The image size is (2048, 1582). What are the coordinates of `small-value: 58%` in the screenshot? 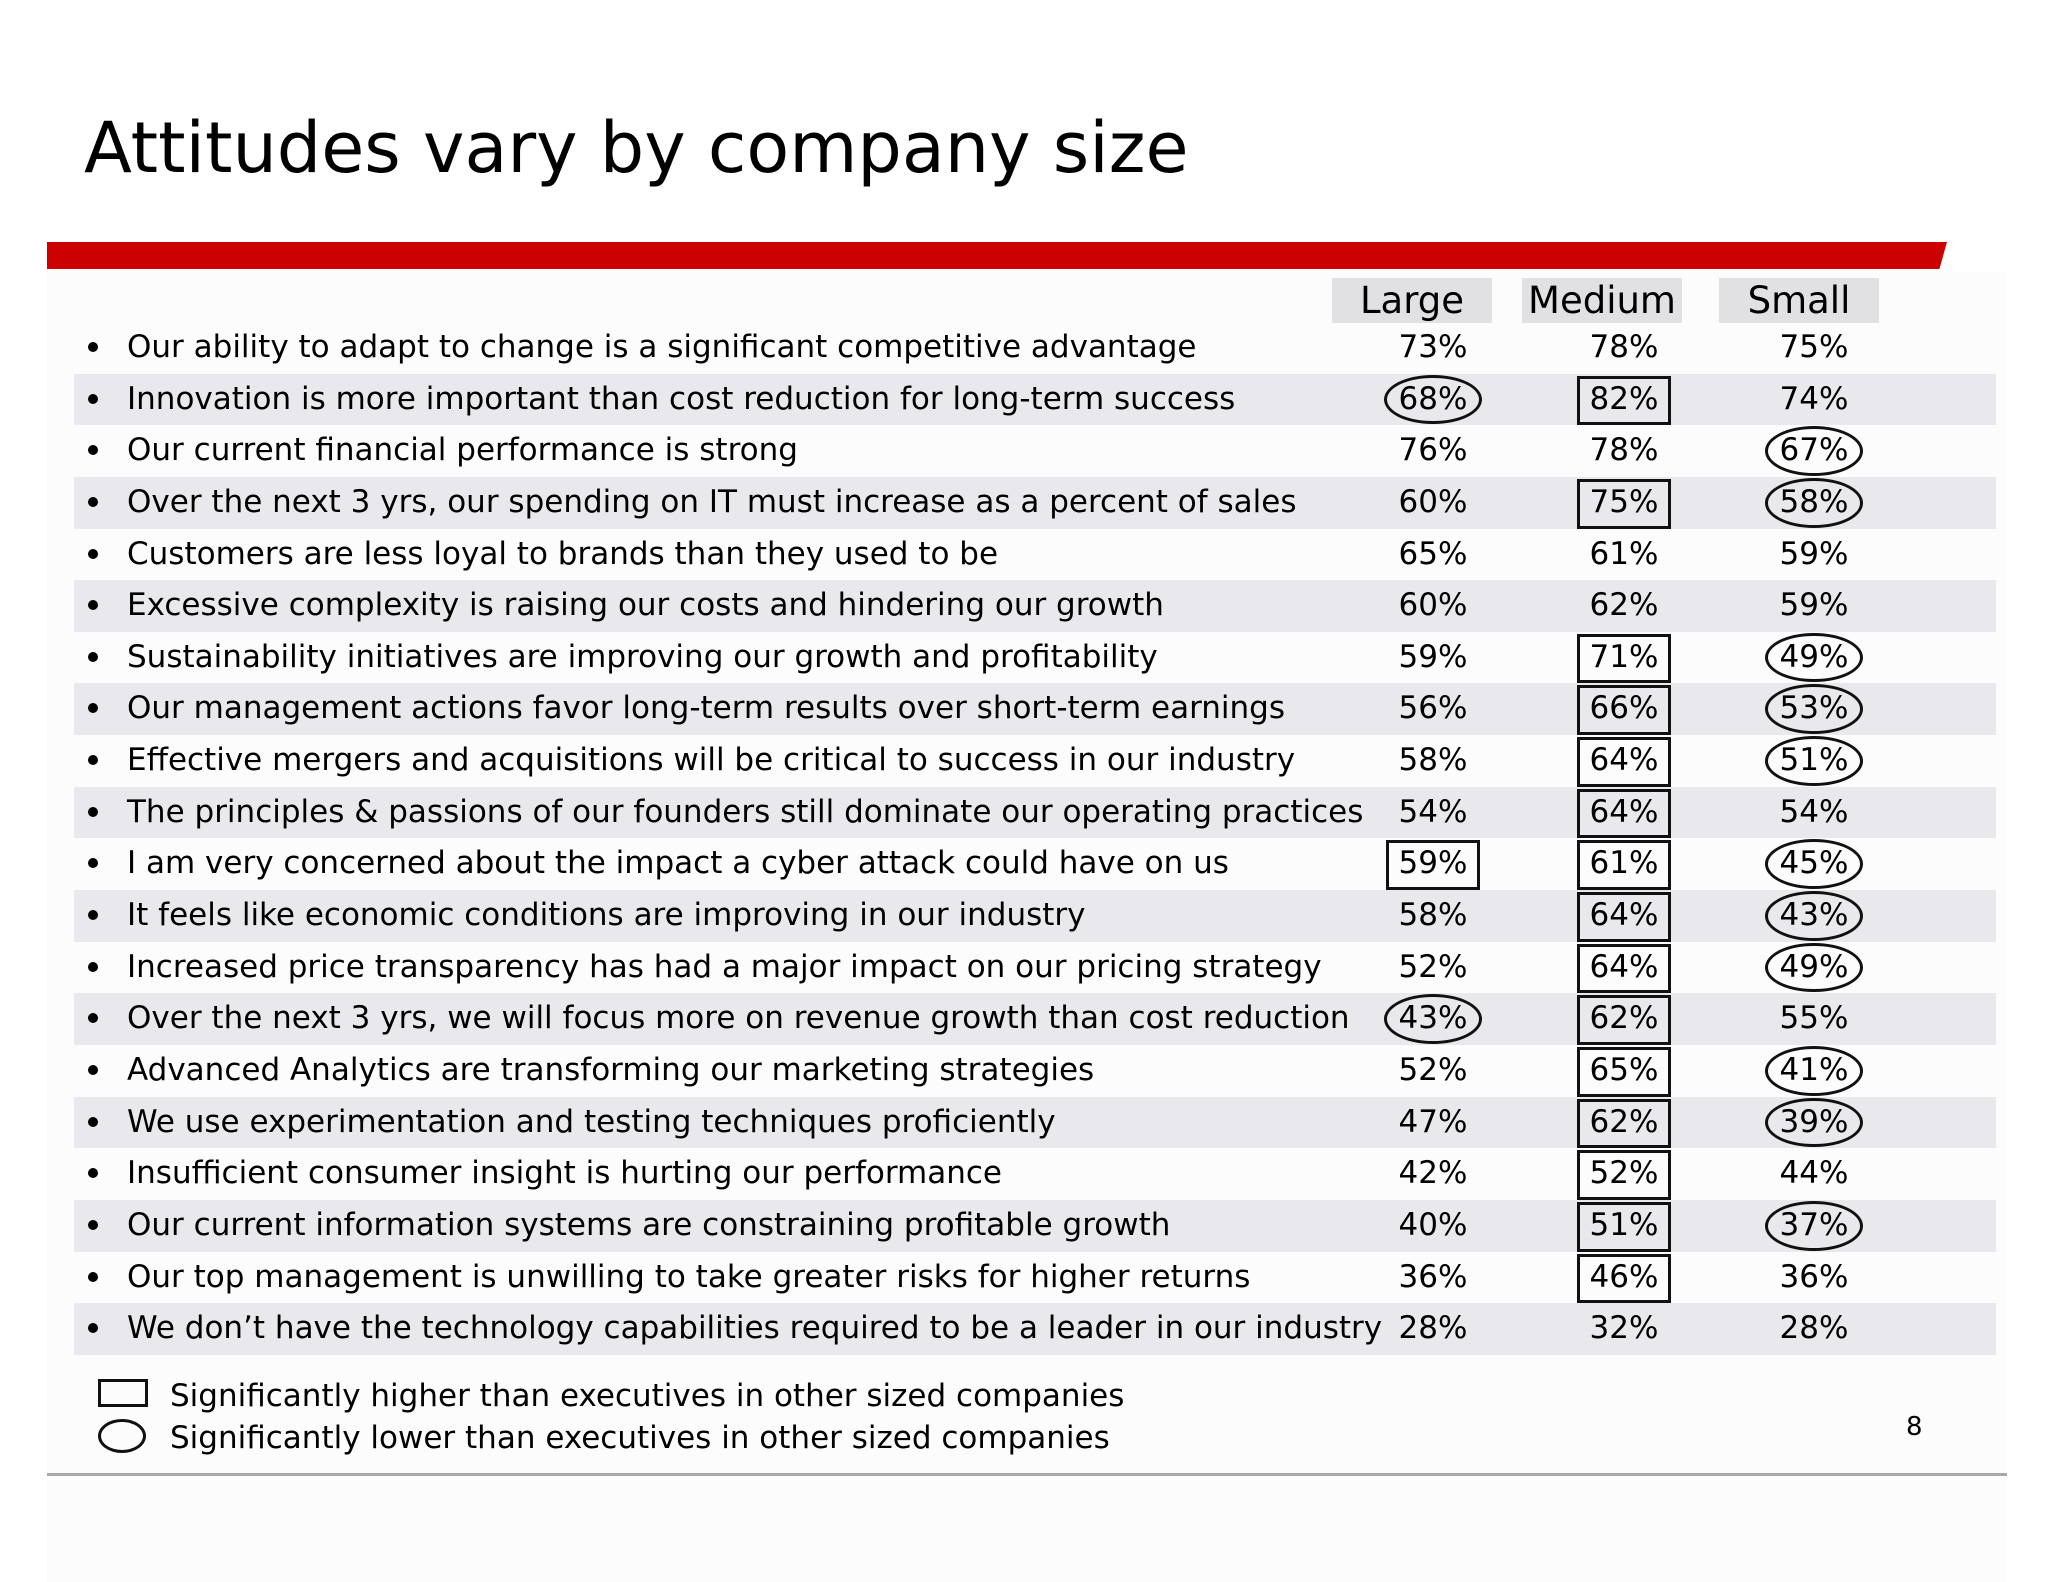 It's located at (1814, 503).